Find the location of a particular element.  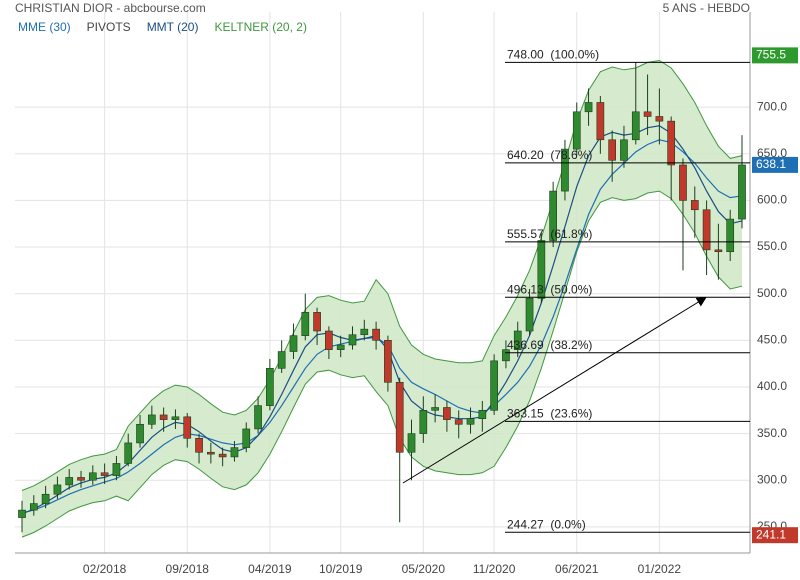

legend-item: PIVOTS is located at coordinates (109, 27).